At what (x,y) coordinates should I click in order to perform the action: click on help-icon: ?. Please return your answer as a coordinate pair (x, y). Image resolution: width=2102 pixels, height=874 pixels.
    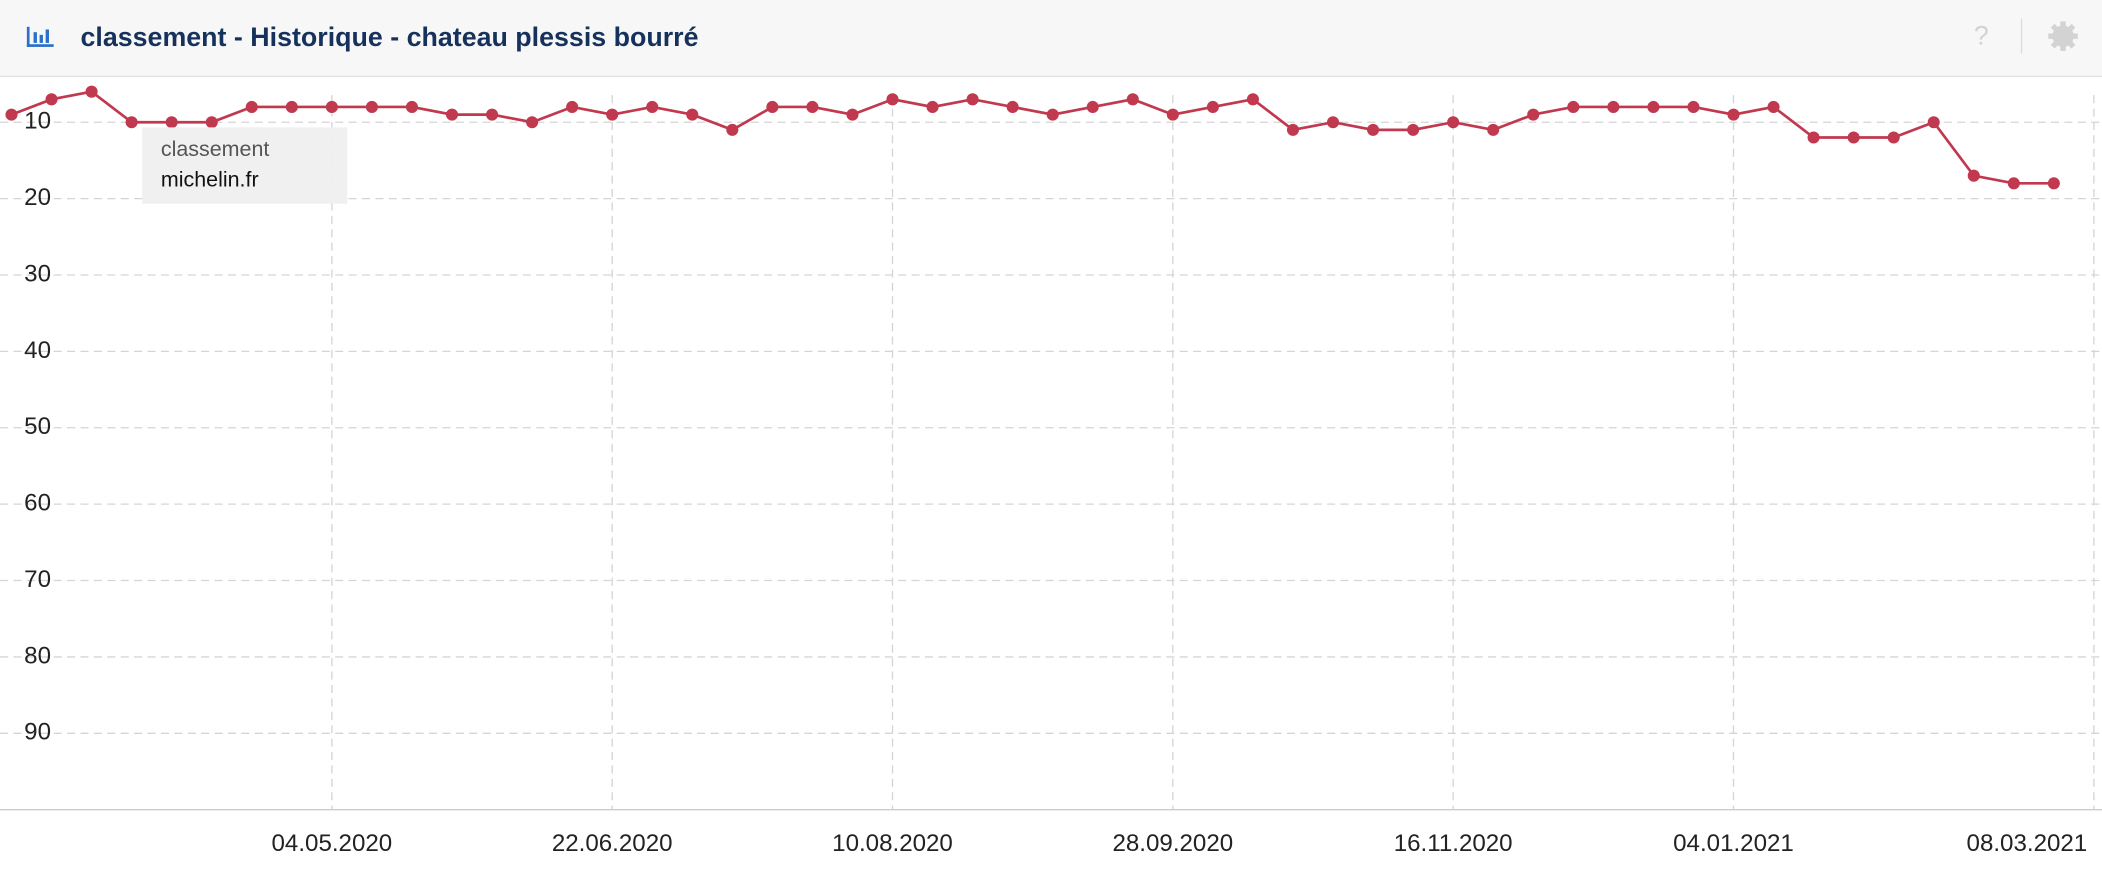
    Looking at the image, I should click on (1981, 36).